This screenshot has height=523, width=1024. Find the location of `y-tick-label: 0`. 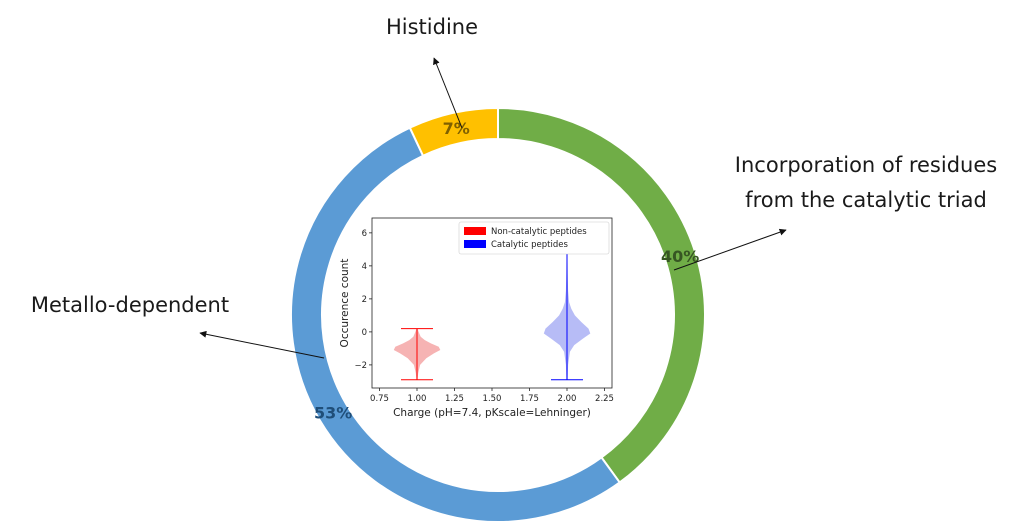

y-tick-label: 0 is located at coordinates (364, 333).